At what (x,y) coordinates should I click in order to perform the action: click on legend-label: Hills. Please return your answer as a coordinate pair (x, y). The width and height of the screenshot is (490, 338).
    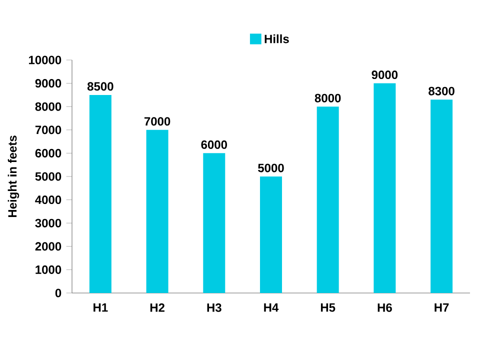
    Looking at the image, I should click on (276, 39).